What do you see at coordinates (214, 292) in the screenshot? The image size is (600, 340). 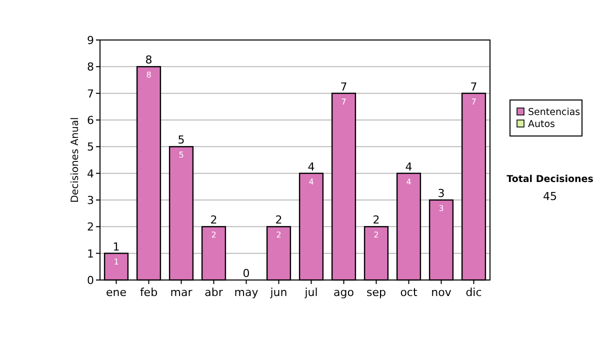 I see `x-tick-label: abr` at bounding box center [214, 292].